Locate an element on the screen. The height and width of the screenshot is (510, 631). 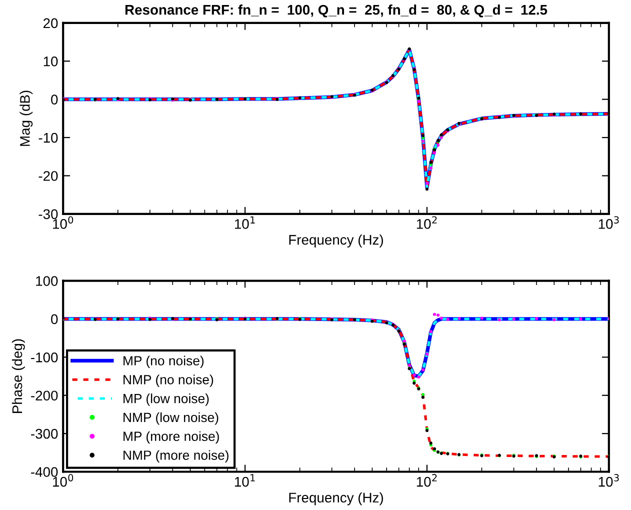
y-tick-label: -100 is located at coordinates (44, 357).